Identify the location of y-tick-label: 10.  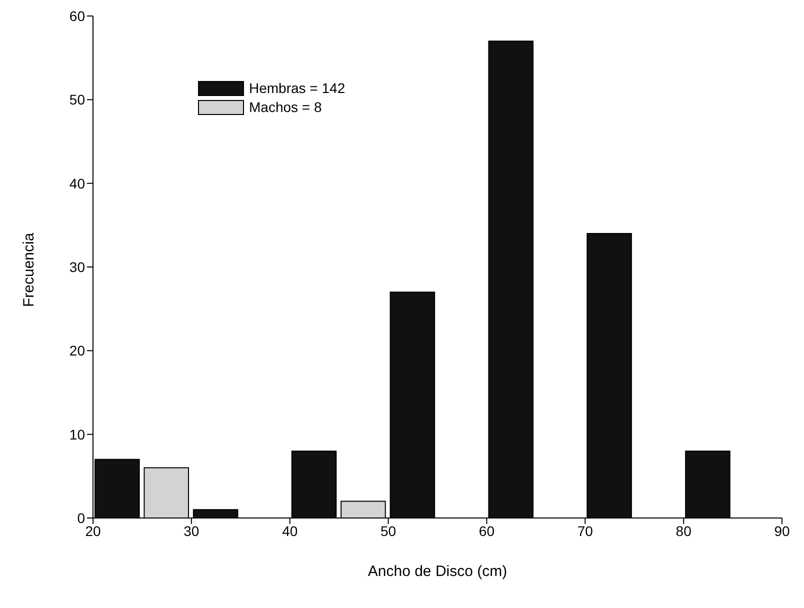
(77, 434).